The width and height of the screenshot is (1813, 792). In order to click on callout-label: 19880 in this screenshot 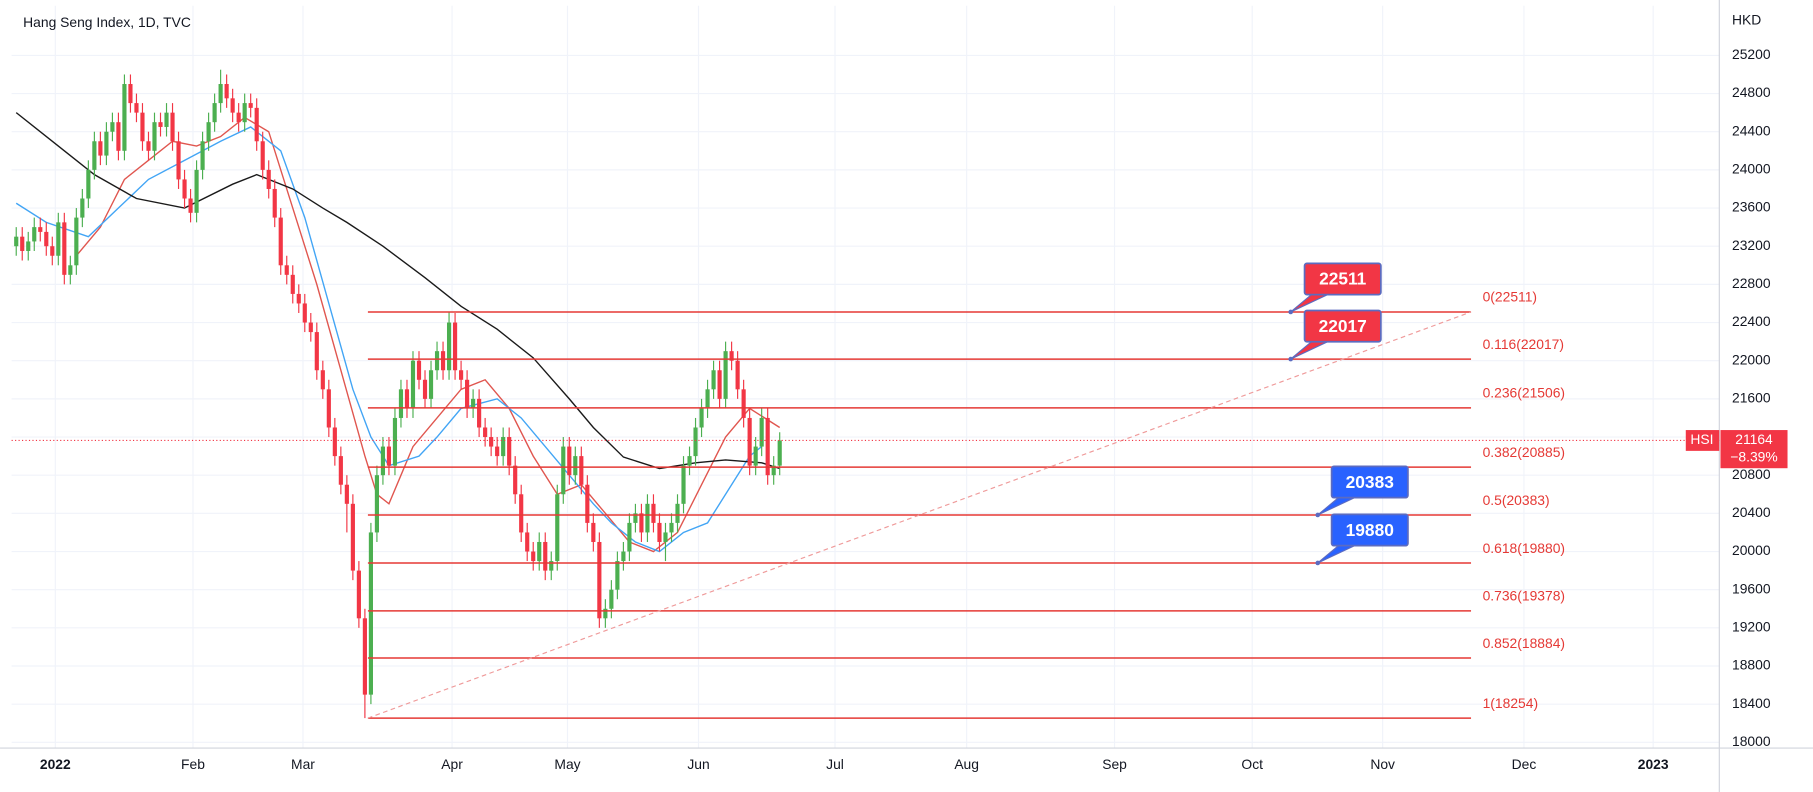, I will do `click(1370, 530)`.